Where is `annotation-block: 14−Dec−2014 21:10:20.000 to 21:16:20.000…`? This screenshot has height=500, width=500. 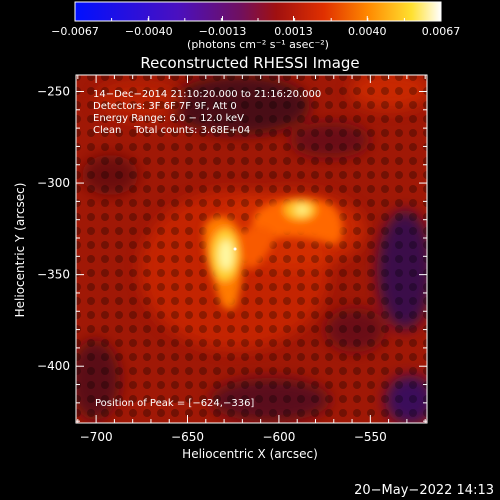
annotation-block: 14−Dec−2014 21:10:20.000 to 21:16:20.000… is located at coordinates (207, 112).